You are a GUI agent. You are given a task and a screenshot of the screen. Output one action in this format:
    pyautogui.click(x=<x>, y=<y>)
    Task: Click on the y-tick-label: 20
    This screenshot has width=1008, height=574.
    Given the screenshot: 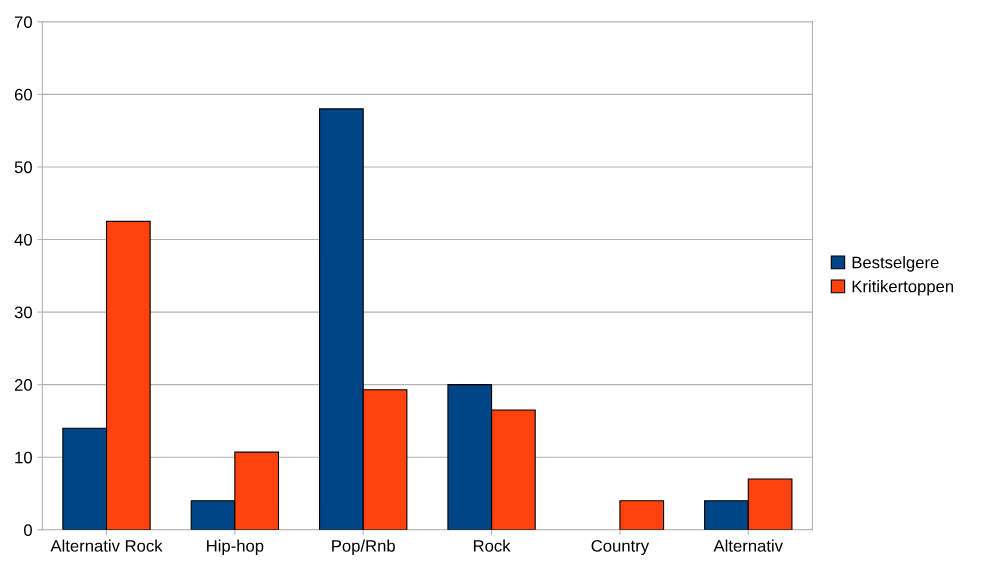 What is the action you would take?
    pyautogui.click(x=23, y=385)
    